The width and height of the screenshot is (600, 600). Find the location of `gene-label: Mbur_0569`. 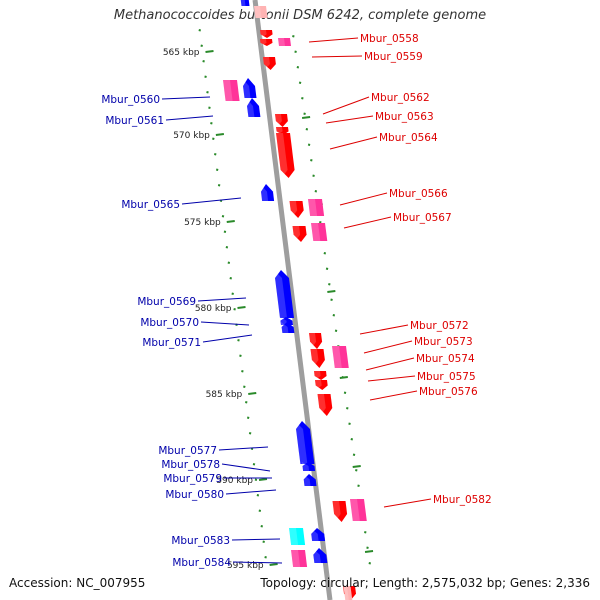

gene-label: Mbur_0569 is located at coordinates (166, 302).